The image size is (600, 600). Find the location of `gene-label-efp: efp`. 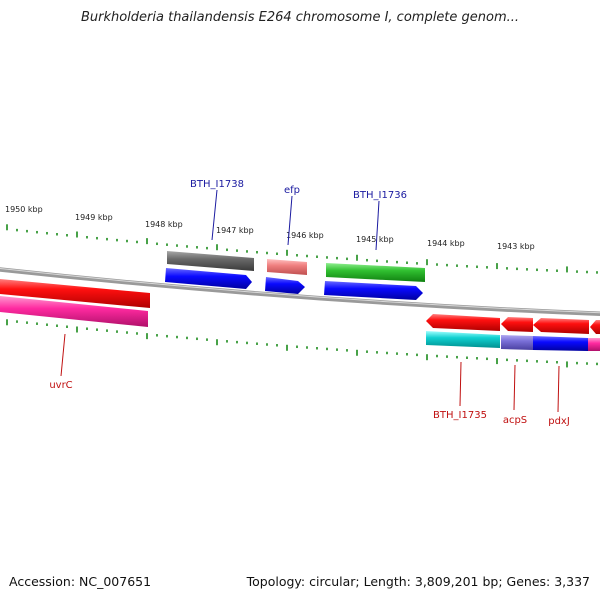

gene-label-efp: efp is located at coordinates (292, 190).